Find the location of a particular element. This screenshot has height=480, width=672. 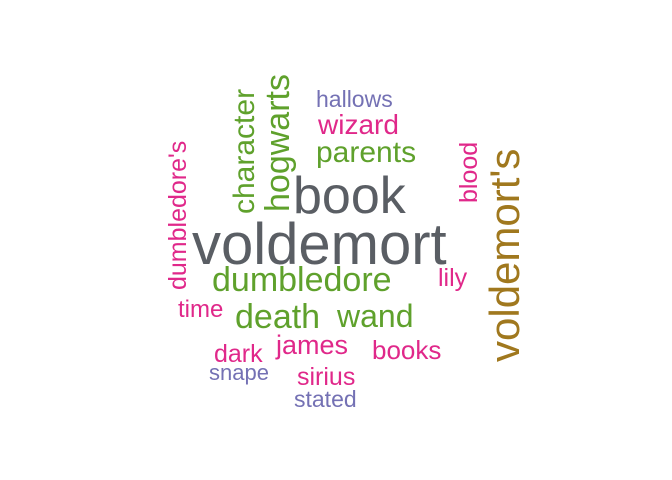

word-death: death is located at coordinates (278, 317).